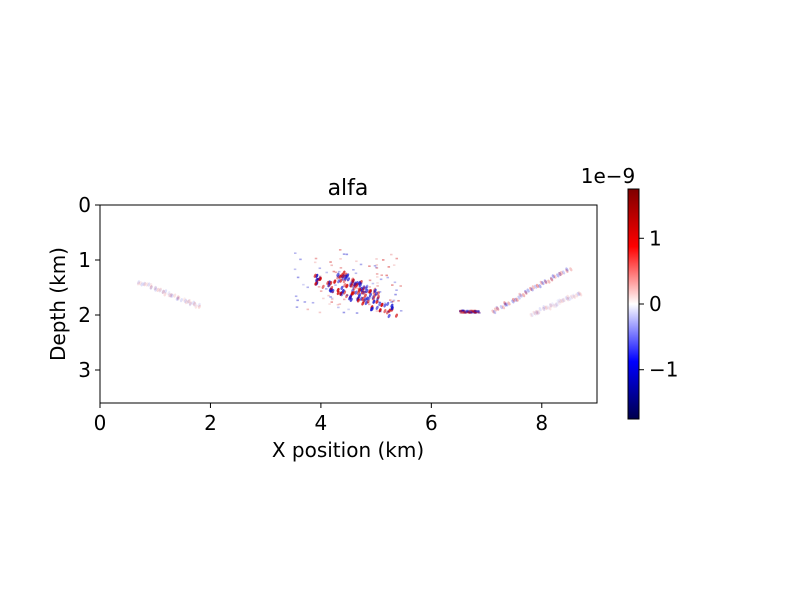 The image size is (800, 600). What do you see at coordinates (210, 423) in the screenshot?
I see `x-tick-label: 2` at bounding box center [210, 423].